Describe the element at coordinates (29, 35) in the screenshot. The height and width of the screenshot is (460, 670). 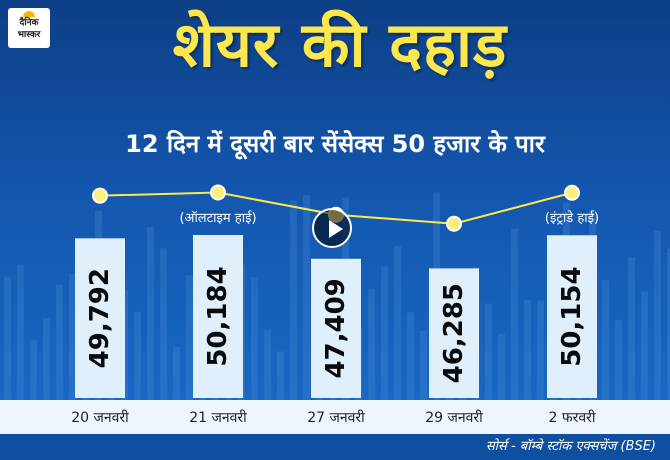
I see `logo-text-line2: भास्कर` at that location.